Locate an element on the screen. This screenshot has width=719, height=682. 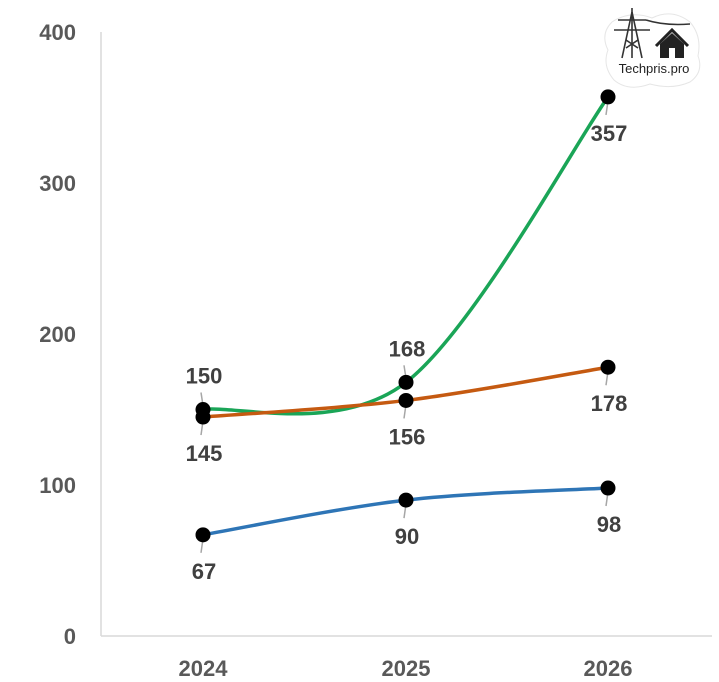
data-label: 357 is located at coordinates (609, 133).